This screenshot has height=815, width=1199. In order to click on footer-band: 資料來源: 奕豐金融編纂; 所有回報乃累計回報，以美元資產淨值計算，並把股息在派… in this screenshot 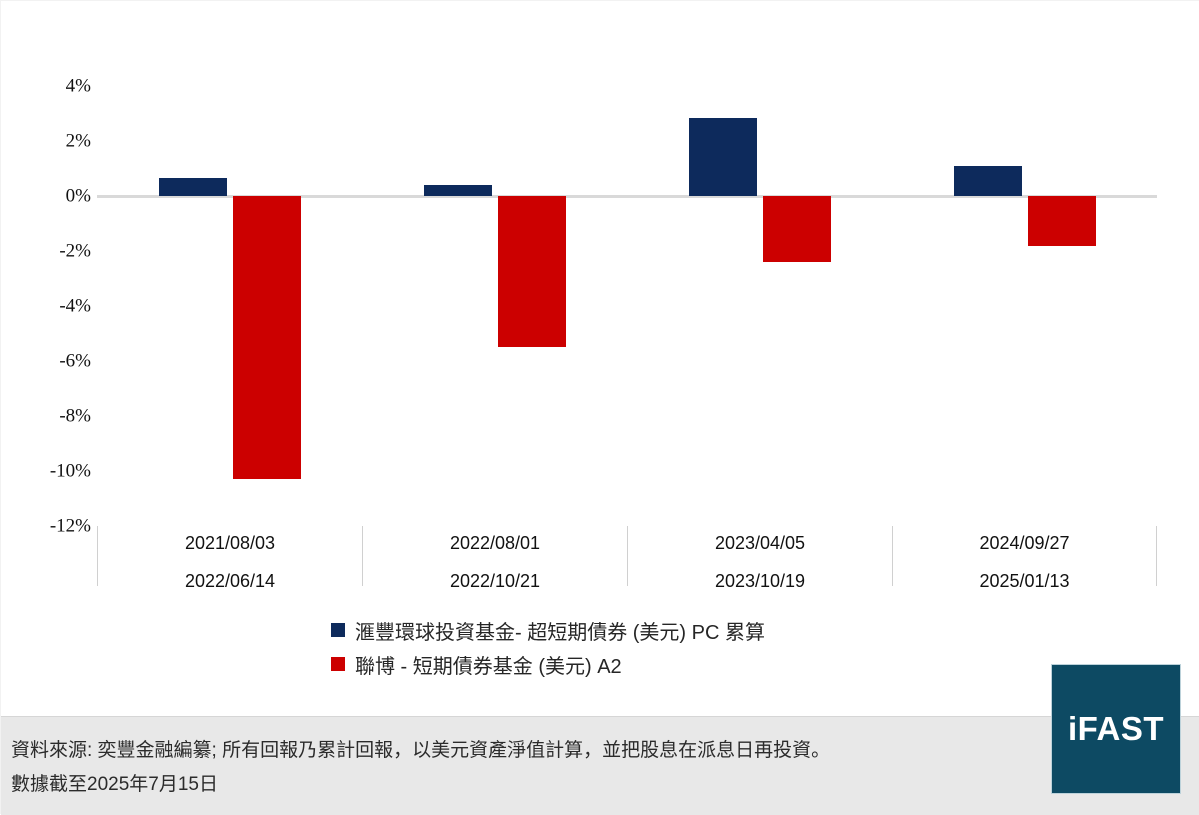, I will do `click(600, 765)`.